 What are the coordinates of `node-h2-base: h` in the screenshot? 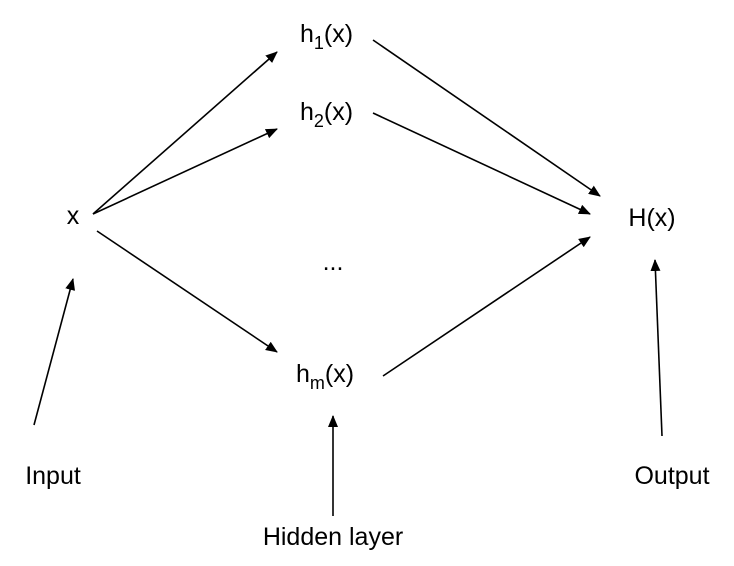 It's located at (307, 112).